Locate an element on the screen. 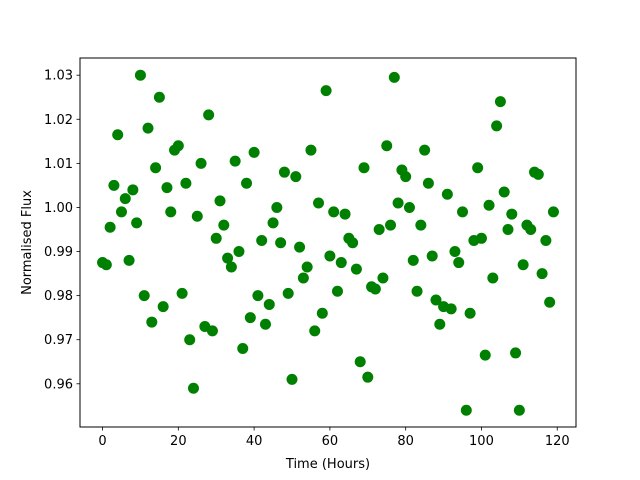  x-tick-label: 20 is located at coordinates (178, 441).